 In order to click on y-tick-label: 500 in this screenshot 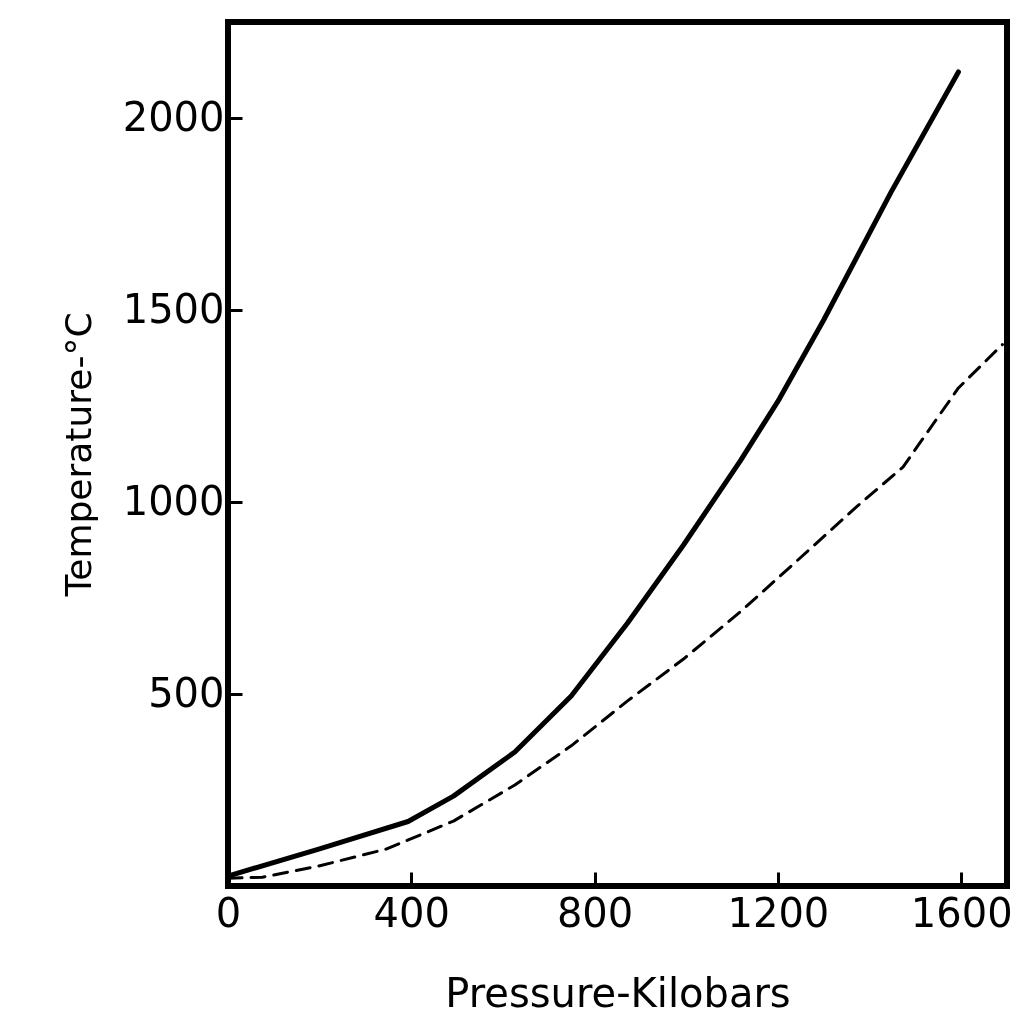, I will do `click(186, 692)`.